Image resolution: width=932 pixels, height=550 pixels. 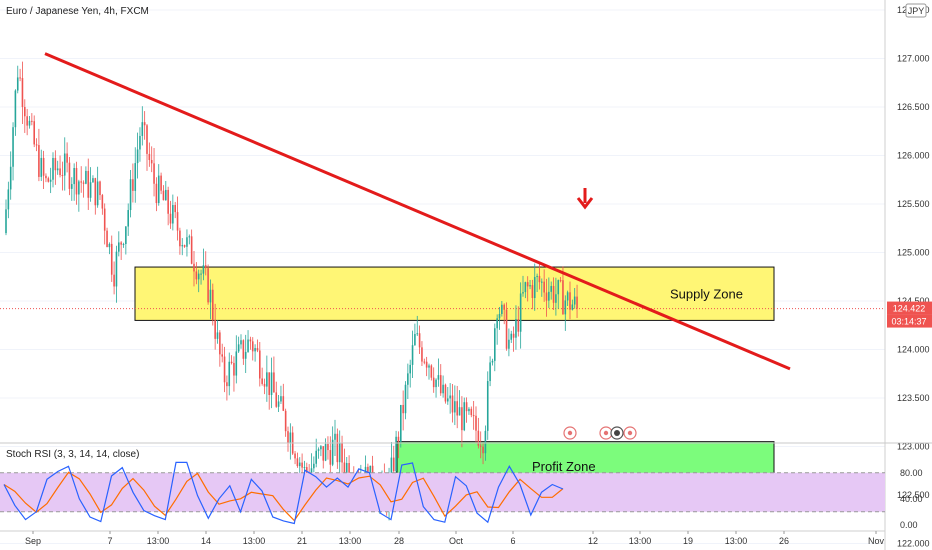 I want to click on rsi-tick-label: 80.00, so click(x=911, y=473).